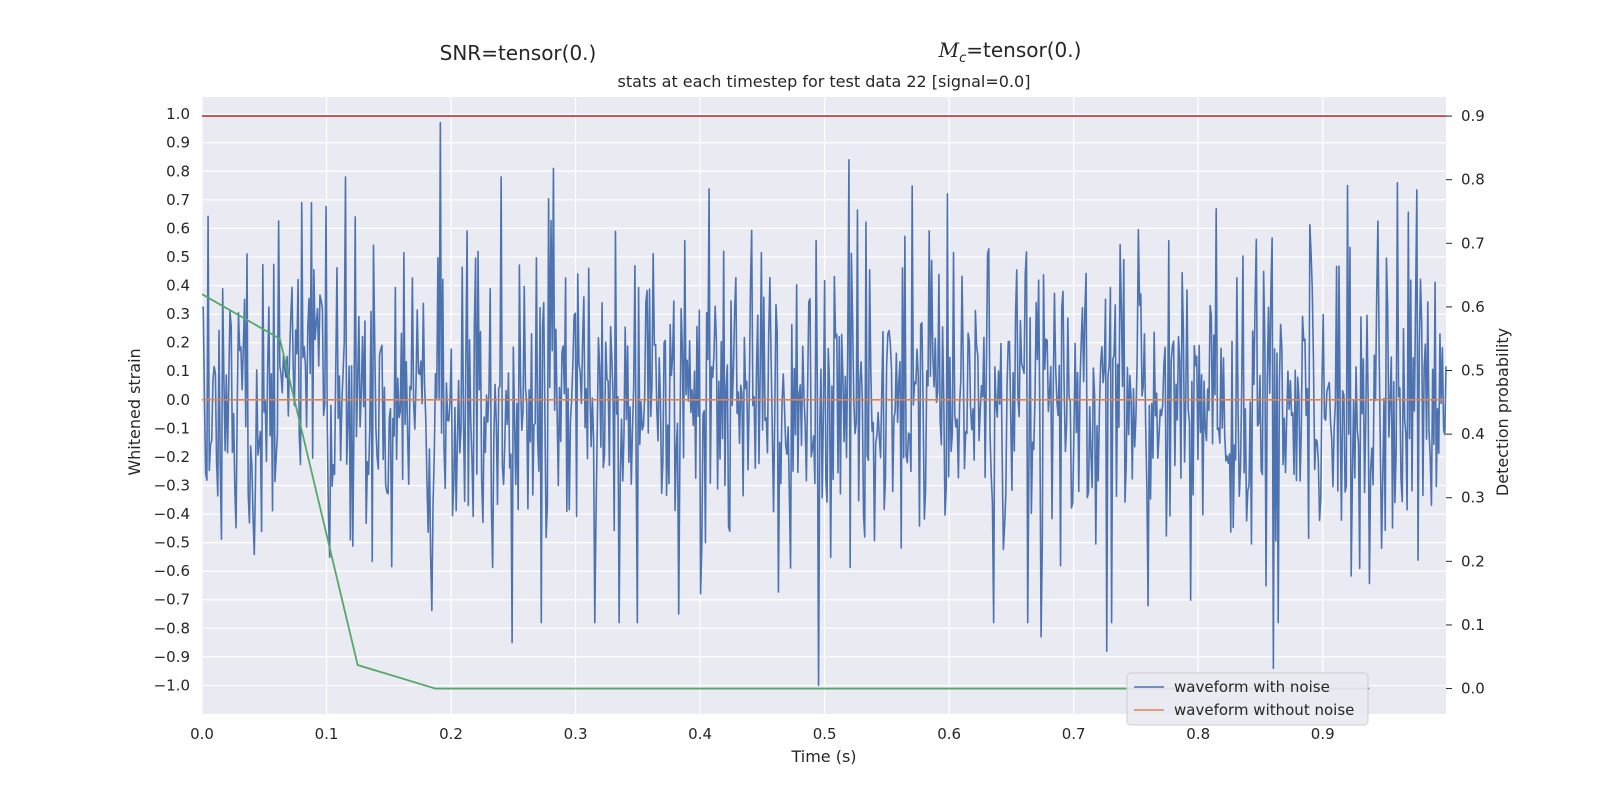 This screenshot has height=800, width=1600. Describe the element at coordinates (518, 53) in the screenshot. I see `snr-label: SNR=tensor(0.)` at that location.